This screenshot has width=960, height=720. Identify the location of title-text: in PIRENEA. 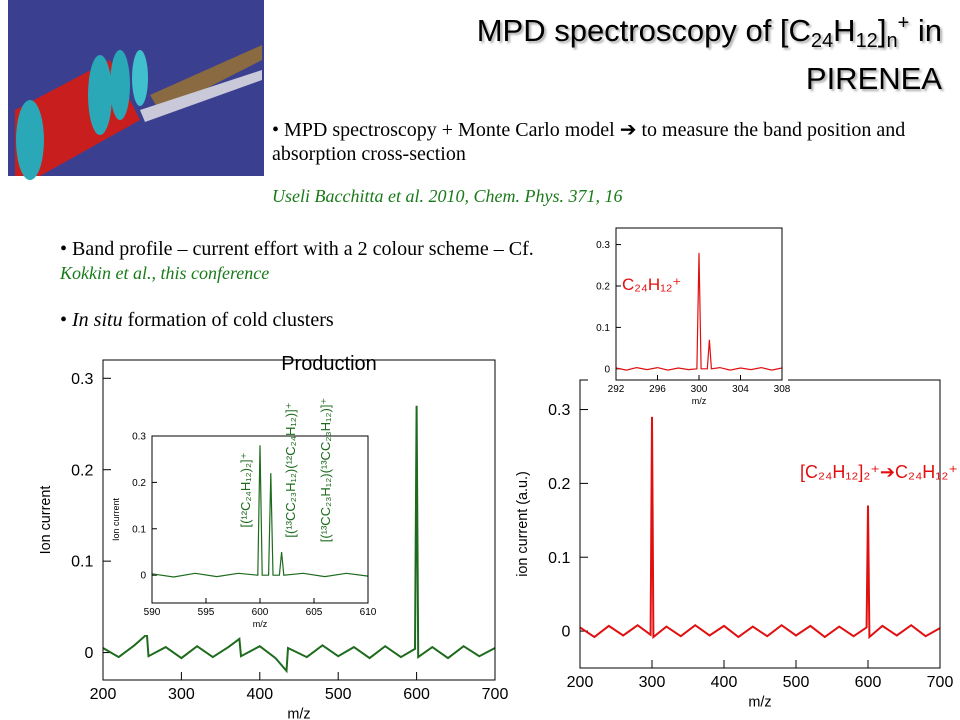
(873, 54).